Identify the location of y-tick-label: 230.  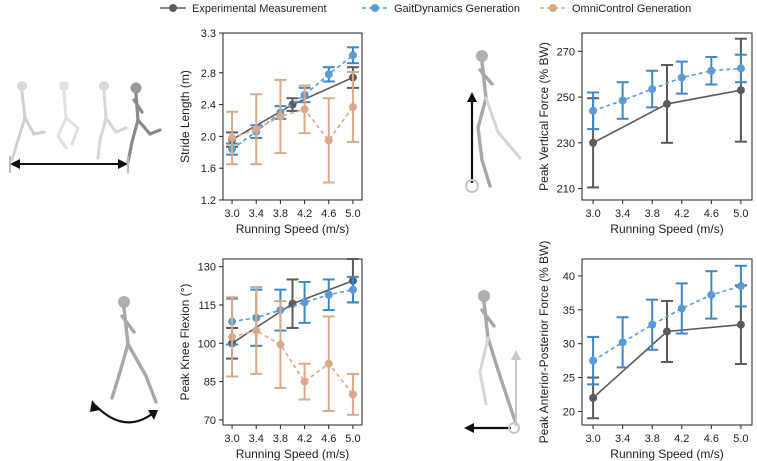
(566, 144).